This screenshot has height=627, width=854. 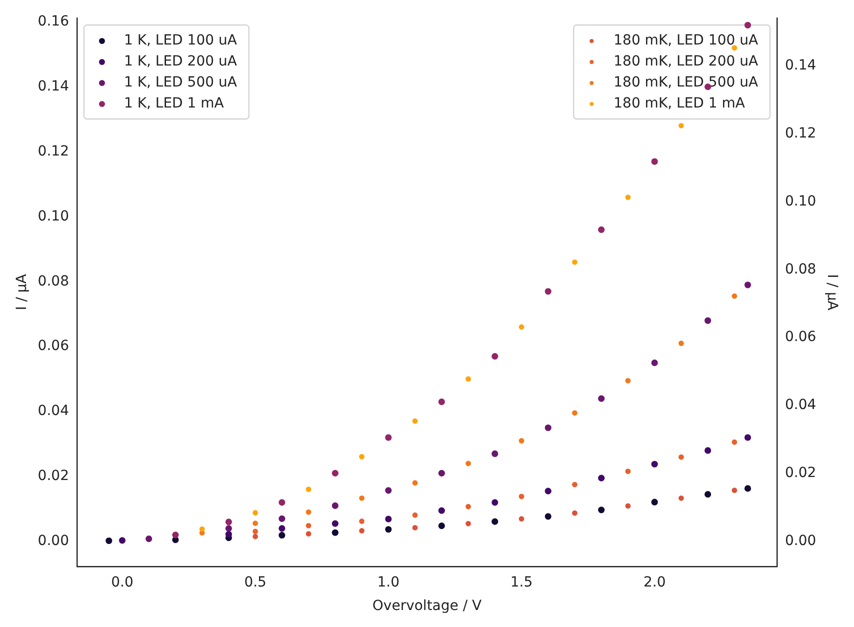 I want to click on legend-label: 180 mK, LED 100 uA, so click(x=686, y=40).